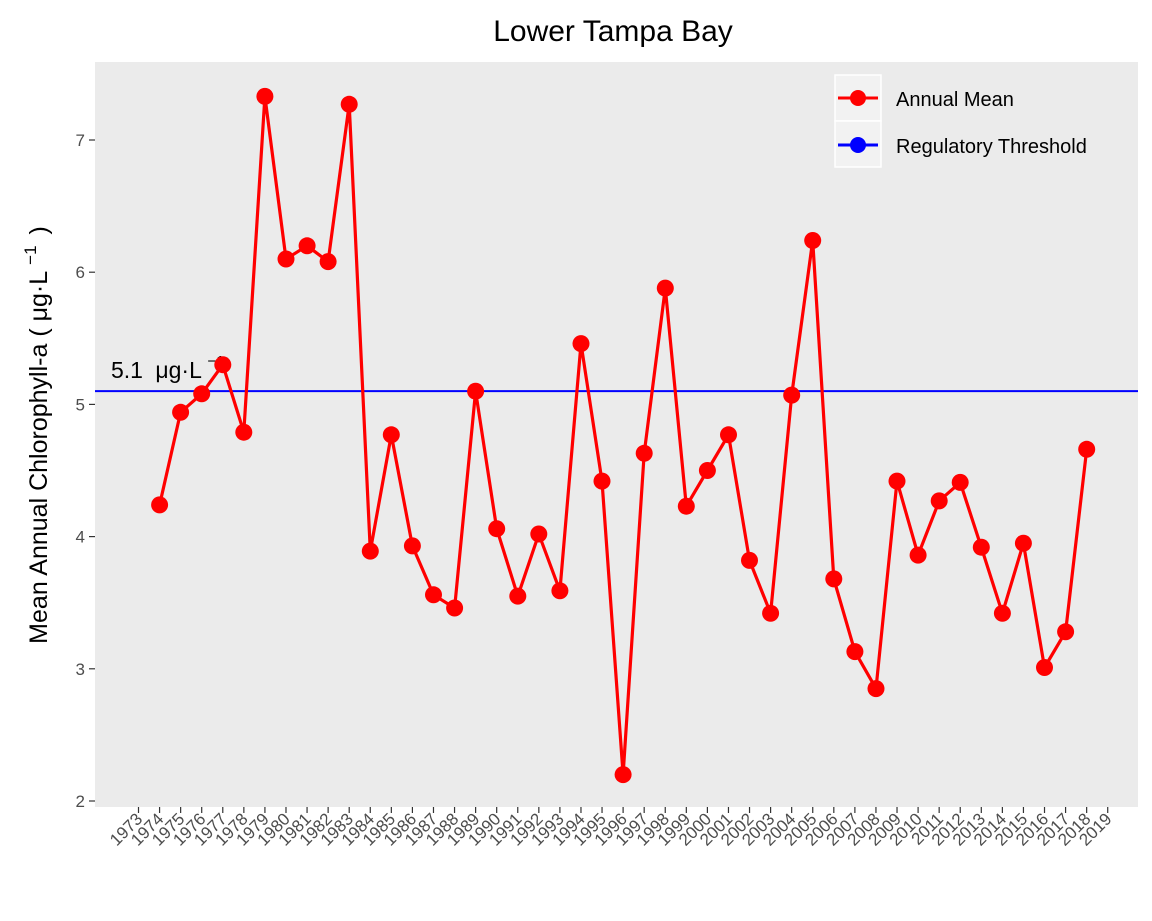  What do you see at coordinates (497, 529) in the screenshot?
I see `data-point-1990` at bounding box center [497, 529].